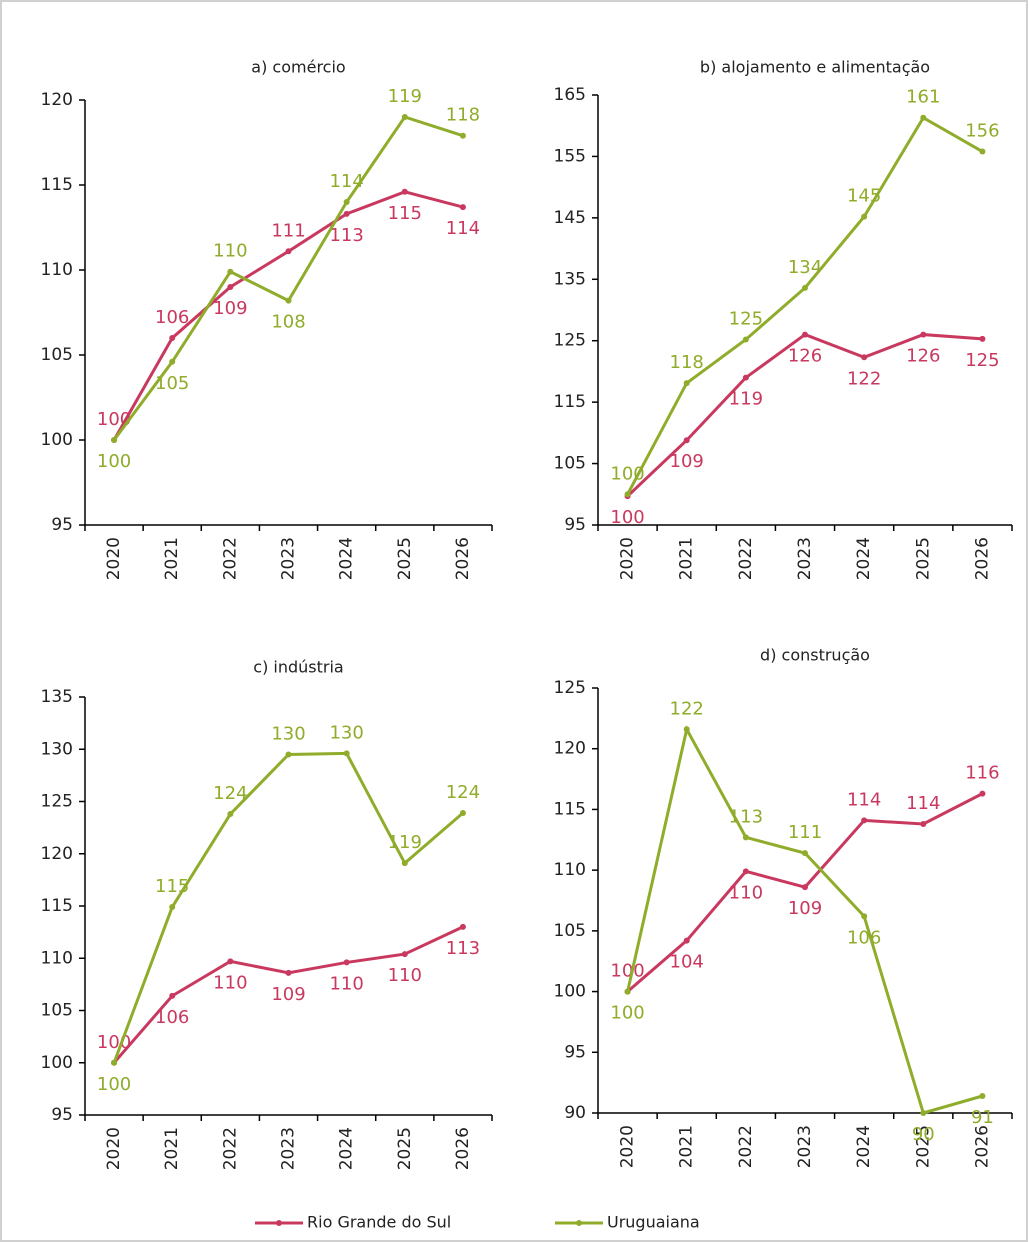 This screenshot has width=1029, height=1242. What do you see at coordinates (923, 356) in the screenshot?
I see `data-label: 126` at bounding box center [923, 356].